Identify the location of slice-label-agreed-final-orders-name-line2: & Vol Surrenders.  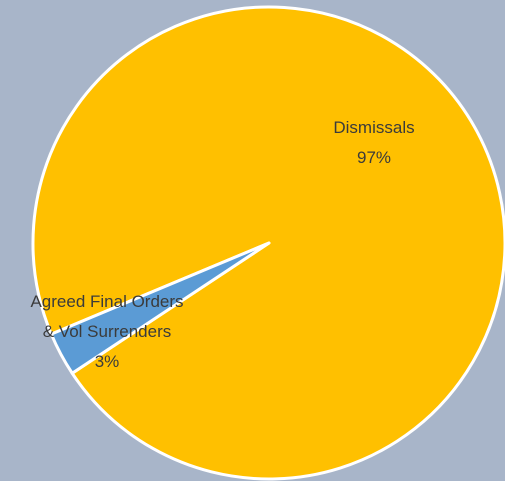
(107, 331).